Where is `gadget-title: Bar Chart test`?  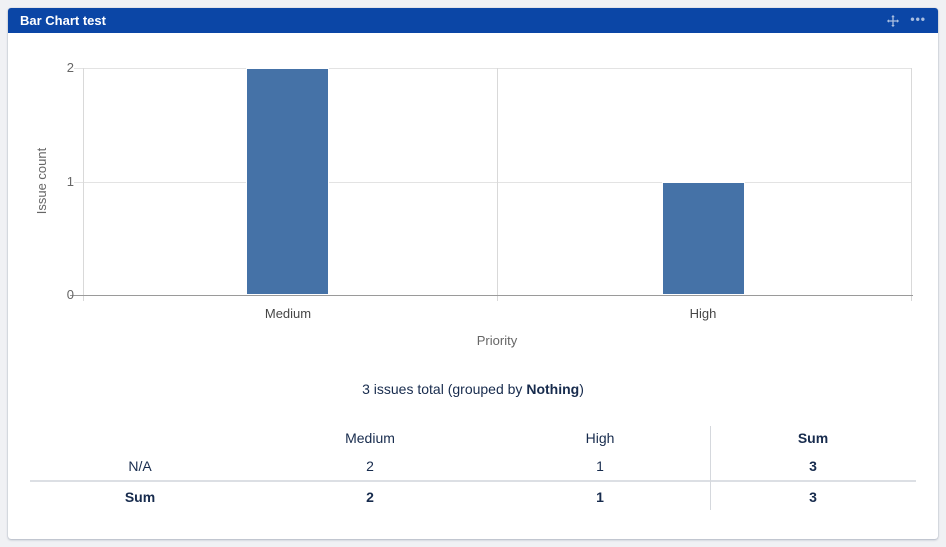
gadget-title: Bar Chart test is located at coordinates (63, 20).